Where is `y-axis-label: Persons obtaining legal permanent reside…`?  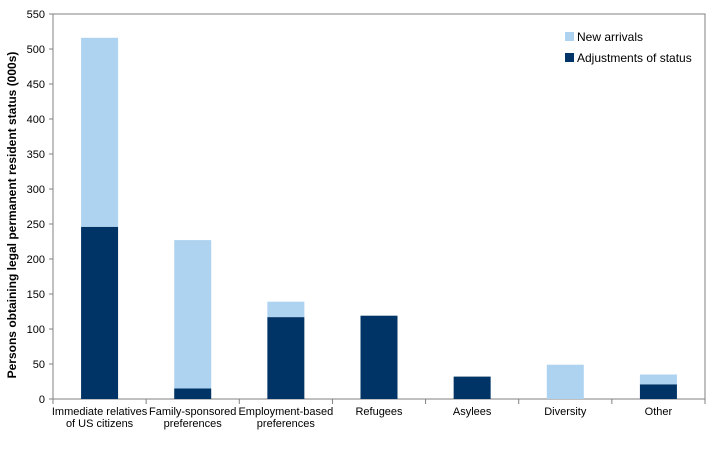
y-axis-label: Persons obtaining legal permanent reside… is located at coordinates (12, 215).